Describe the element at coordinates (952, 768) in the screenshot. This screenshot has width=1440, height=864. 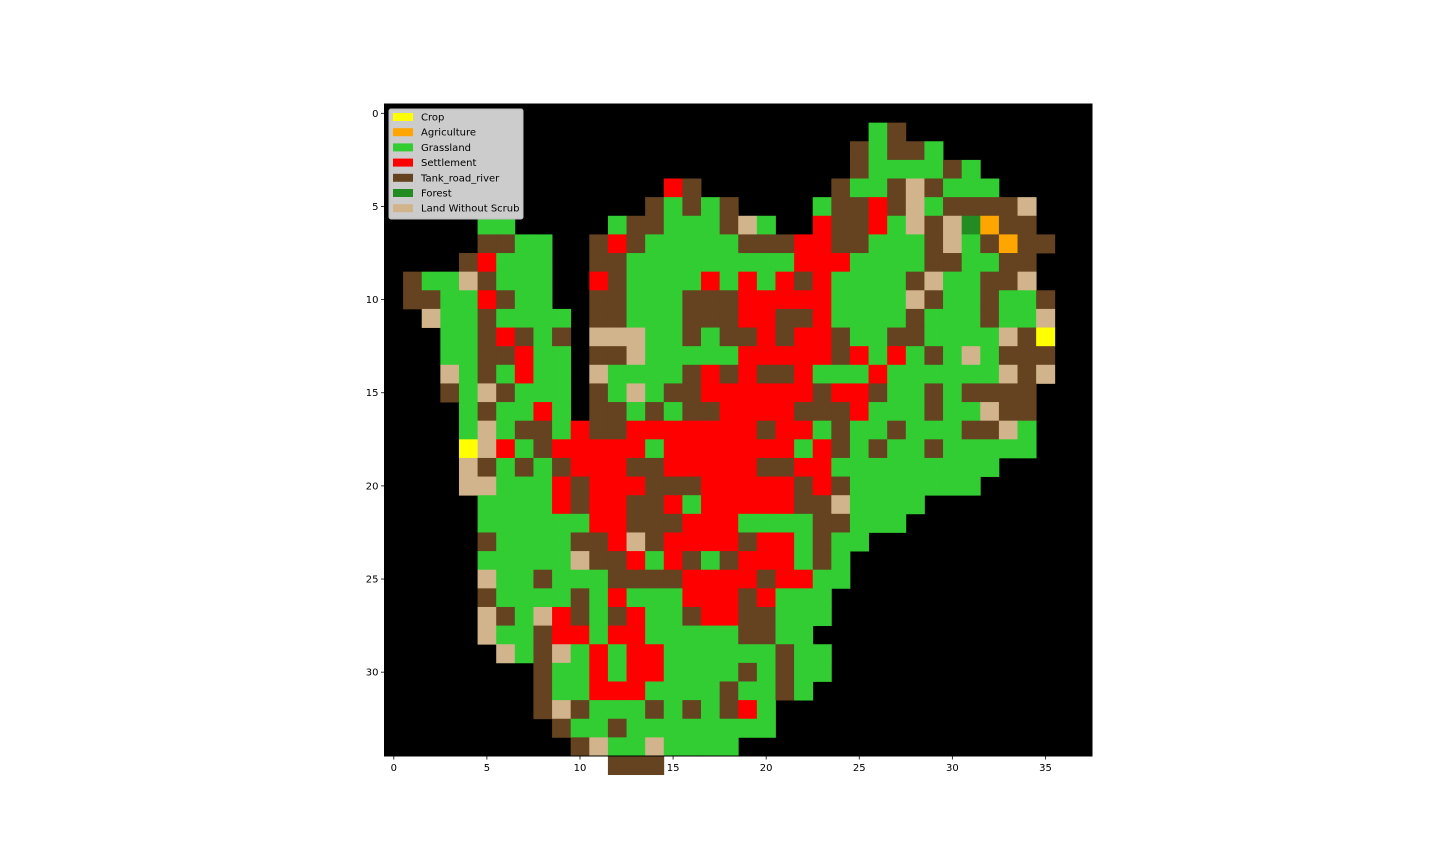
I see `x-tick-label: 30` at that location.